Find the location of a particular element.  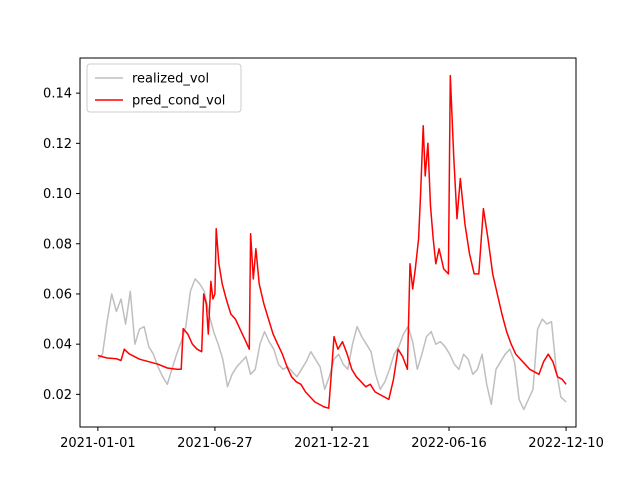

y-tick-label: 0.12 is located at coordinates (57, 144).